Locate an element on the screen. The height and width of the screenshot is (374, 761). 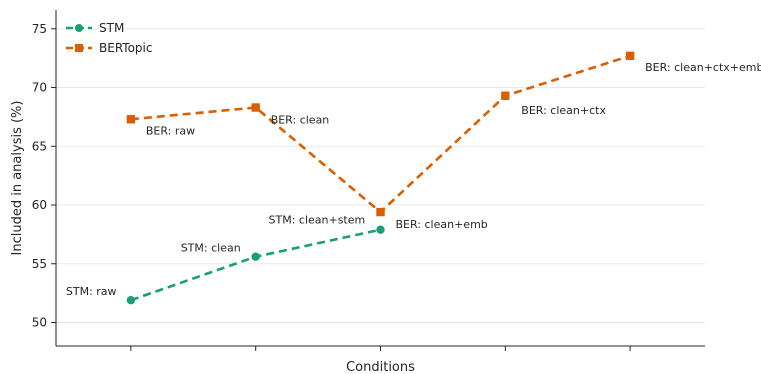
y-tick-label: 75 is located at coordinates (39, 29).